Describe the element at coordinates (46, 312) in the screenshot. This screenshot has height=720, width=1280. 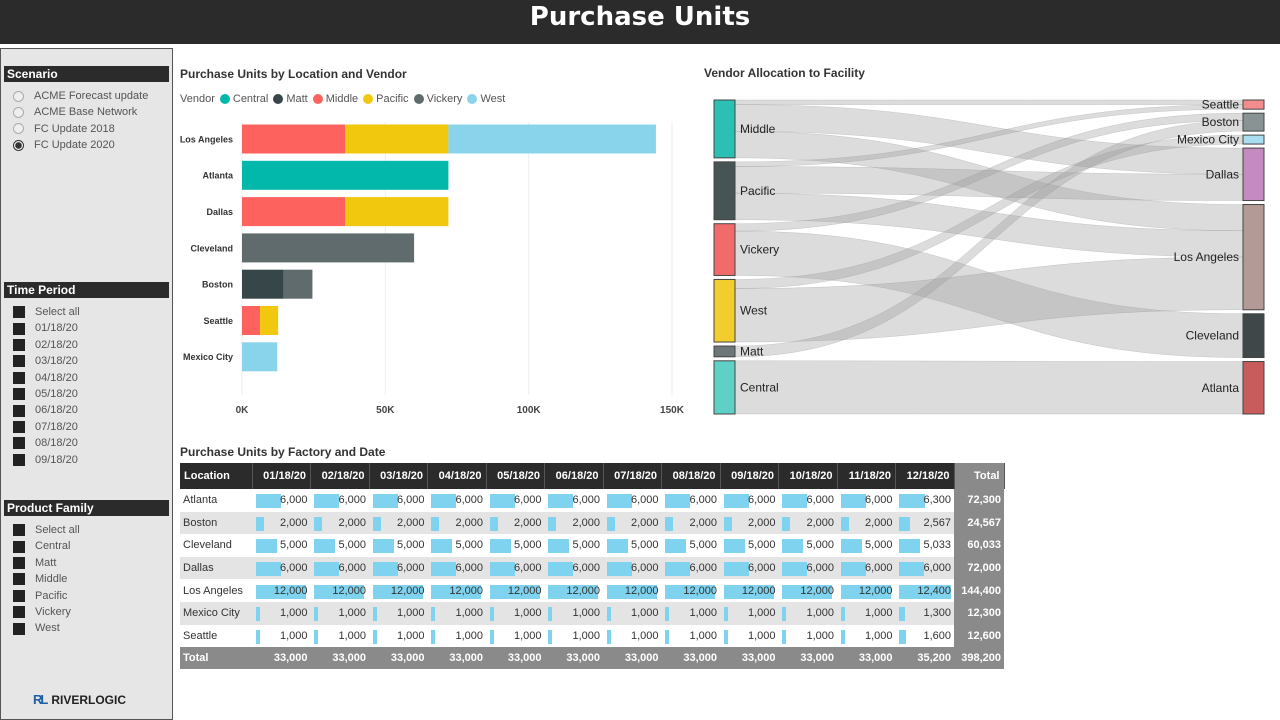
I see `time-period-option: Select all` at that location.